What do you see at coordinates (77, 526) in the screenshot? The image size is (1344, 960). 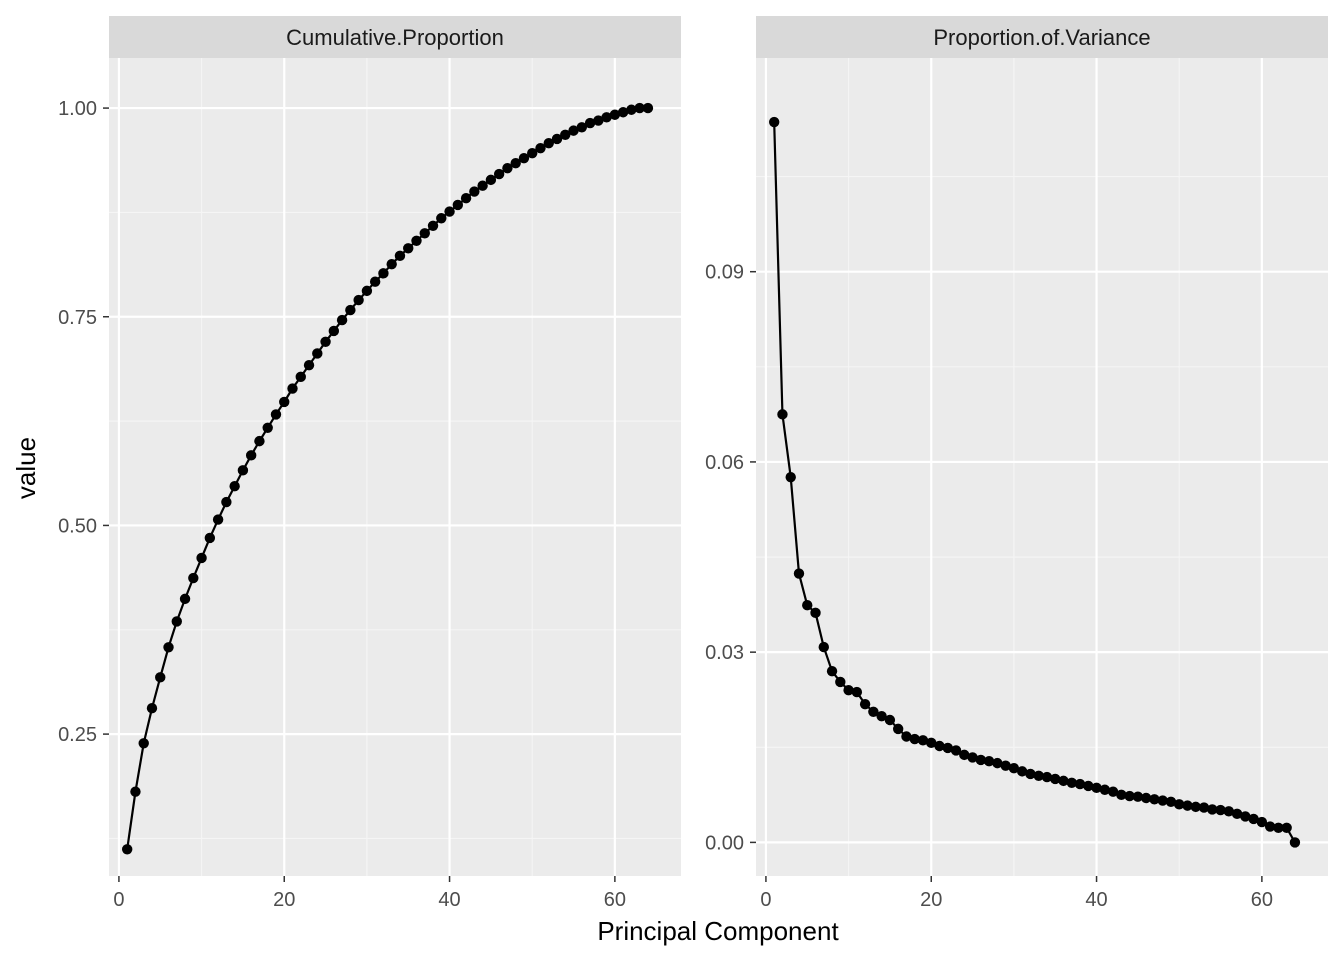 I see `y-tick-label: 0.50` at bounding box center [77, 526].